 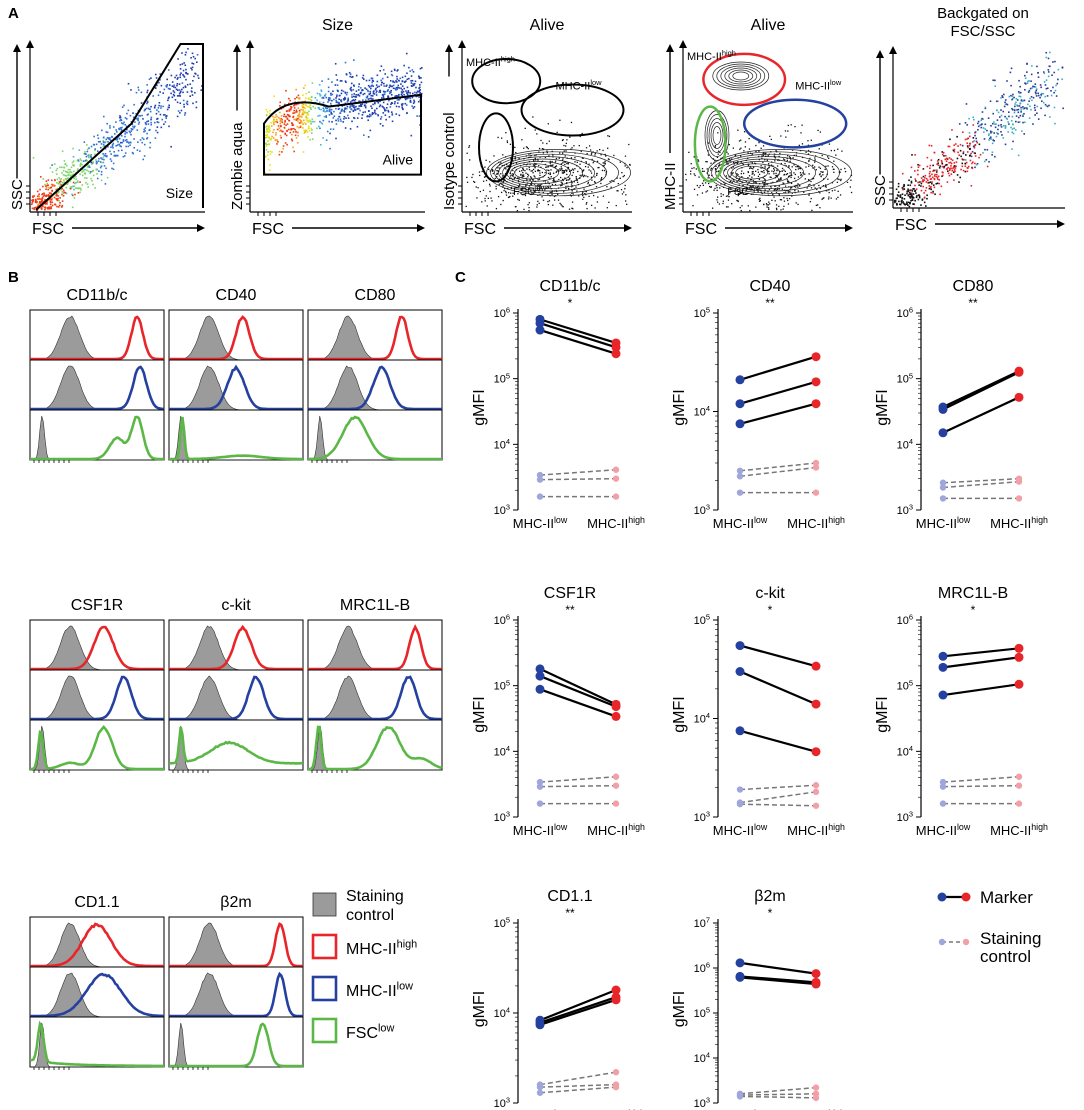 What do you see at coordinates (770, 610) in the screenshot?
I see `significance-label: *` at bounding box center [770, 610].